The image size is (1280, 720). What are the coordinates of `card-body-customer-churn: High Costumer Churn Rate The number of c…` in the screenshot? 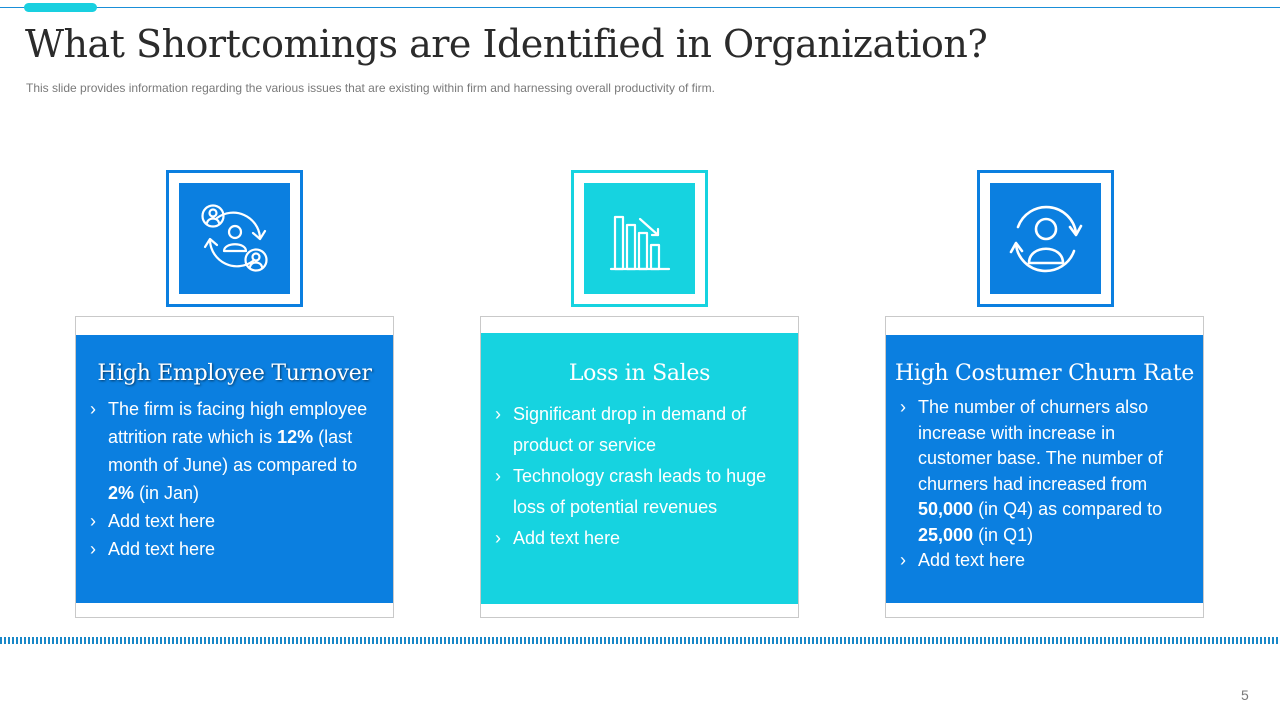 It's located at (1044, 469).